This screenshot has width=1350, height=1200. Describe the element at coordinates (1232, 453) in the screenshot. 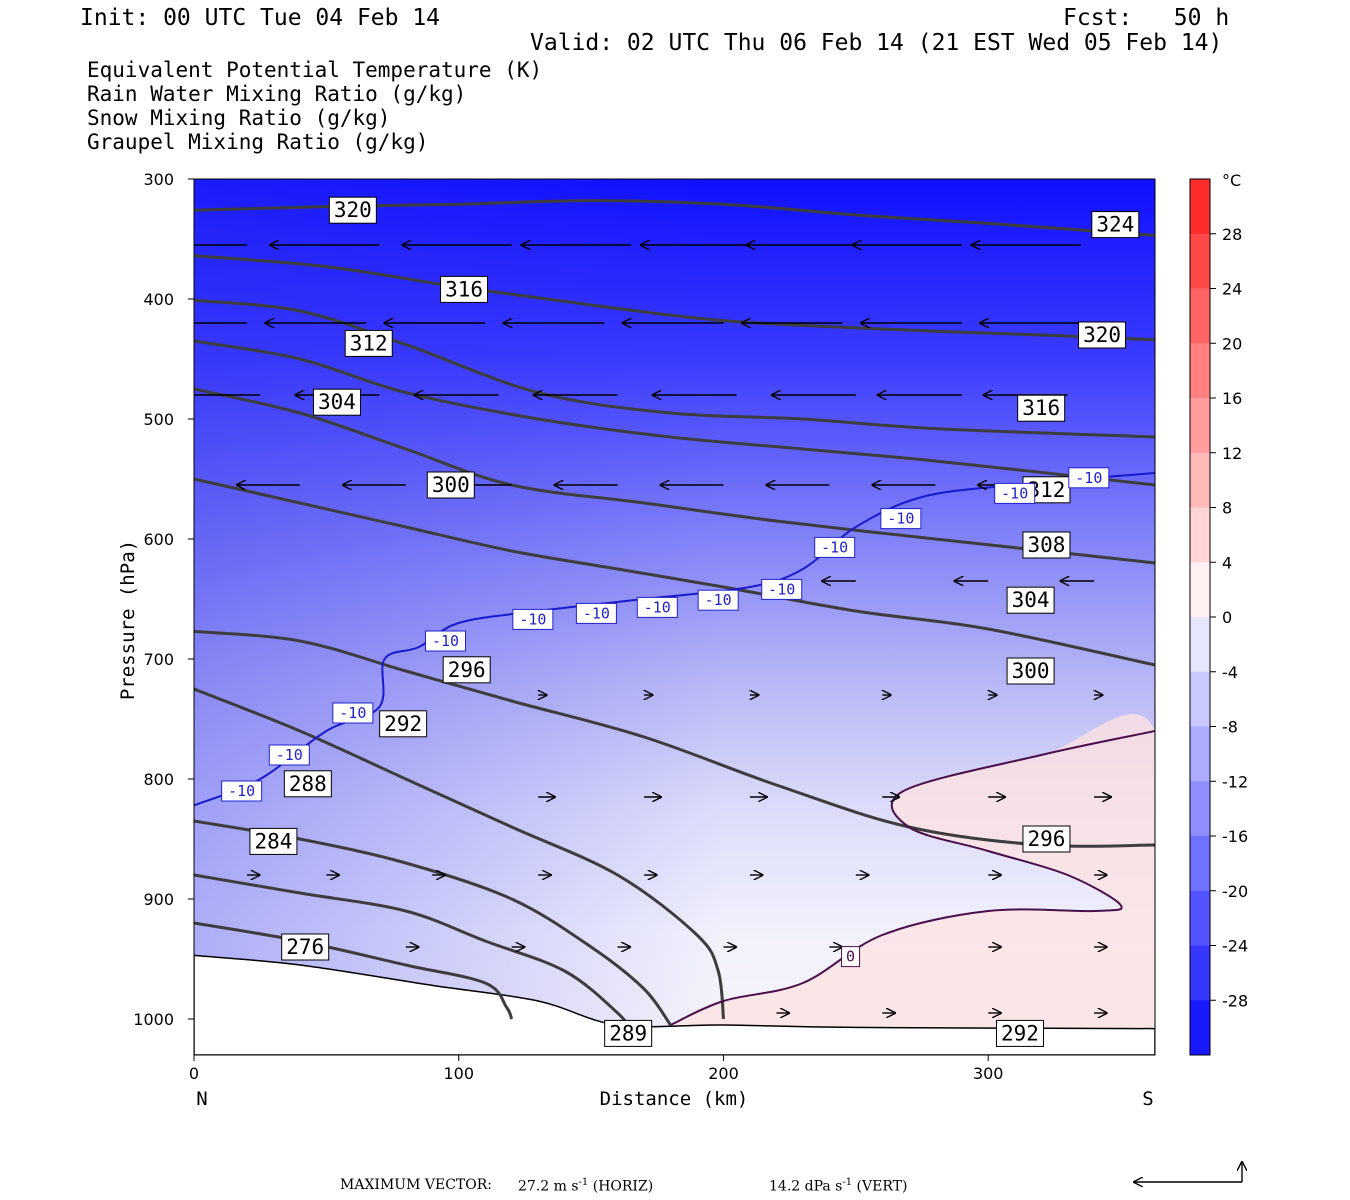

I see `colorbar-label: 12` at that location.